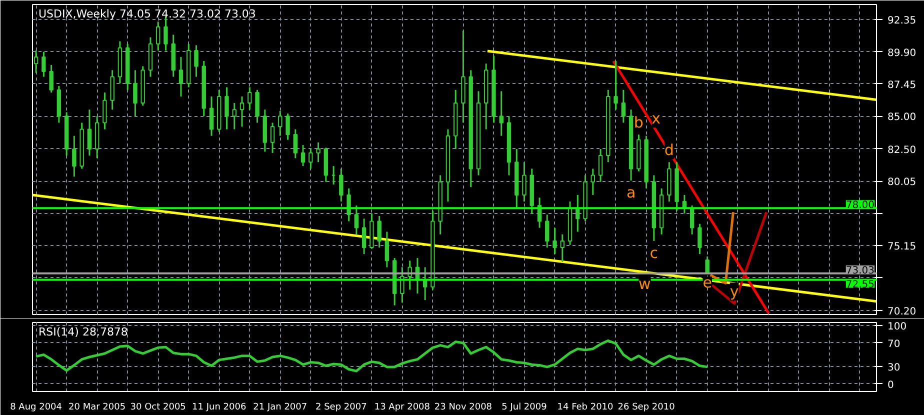  I want to click on chart-title: USDIX,Weekly 74.05 74.32 73.02 73.03, so click(147, 14).